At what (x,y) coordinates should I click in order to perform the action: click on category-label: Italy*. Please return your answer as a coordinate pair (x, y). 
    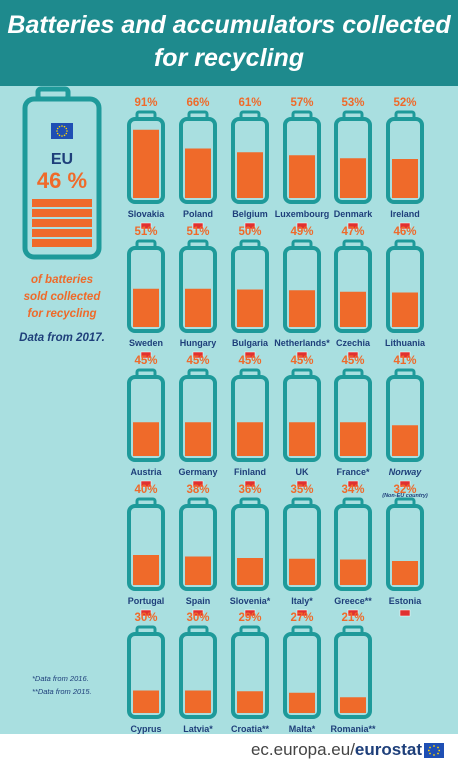
    Looking at the image, I should click on (302, 601).